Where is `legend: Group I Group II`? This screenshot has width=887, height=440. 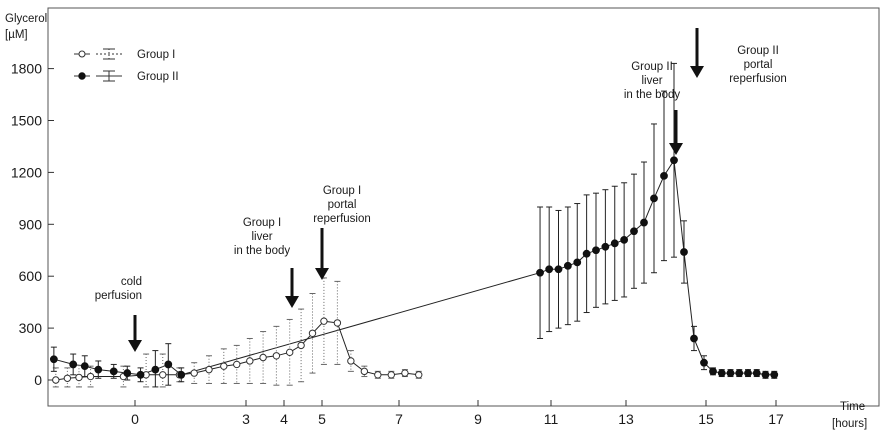 legend: Group I Group II is located at coordinates (126, 65).